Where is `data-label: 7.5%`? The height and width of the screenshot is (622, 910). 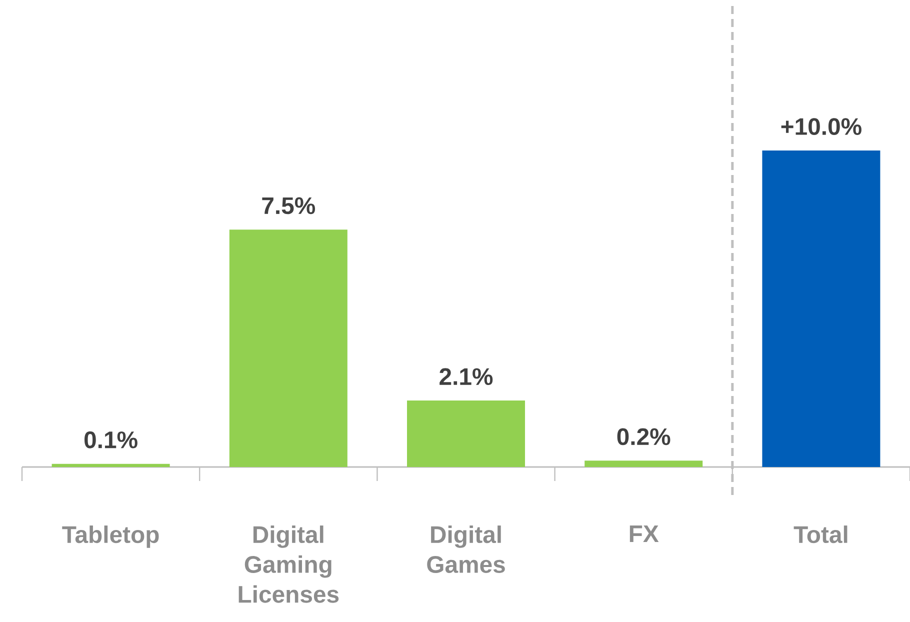 data-label: 7.5% is located at coordinates (289, 205).